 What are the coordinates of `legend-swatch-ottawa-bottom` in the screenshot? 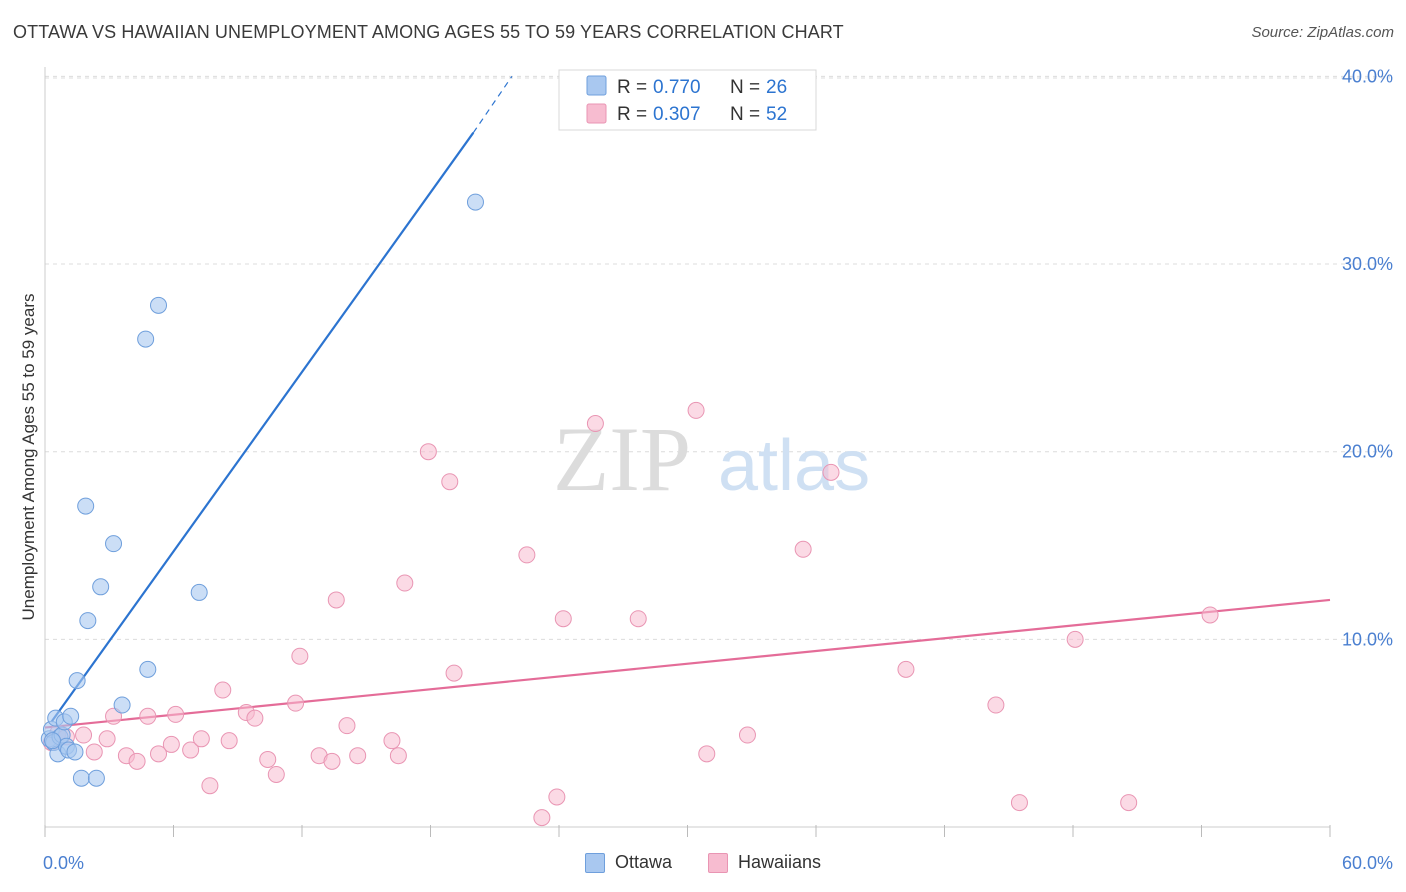 It's located at (594, 862).